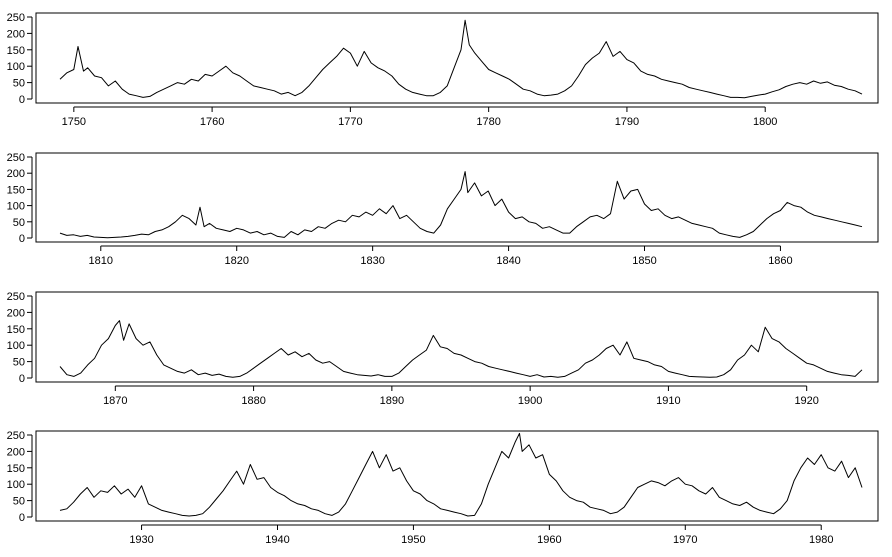 Image resolution: width=892 pixels, height=557 pixels. Describe the element at coordinates (549, 540) in the screenshot. I see `x-tick-label: 1960` at that location.